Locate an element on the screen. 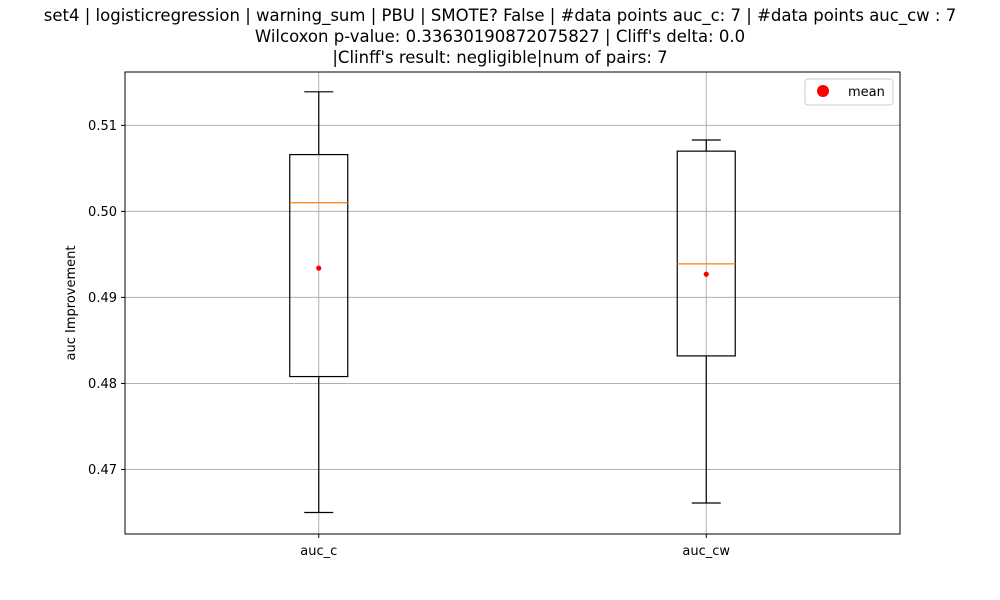  y-axis-ticks: 0.47 0.48 0.49 0.50 0.51 is located at coordinates (106, 298).